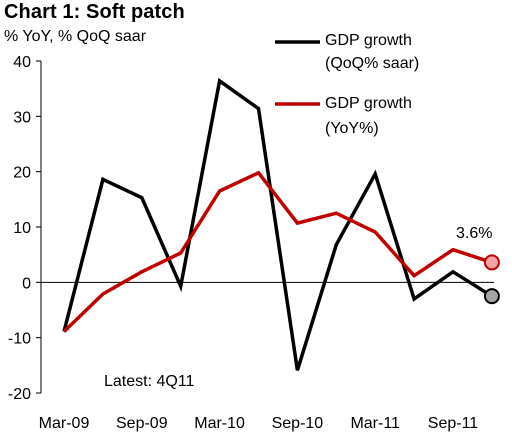 The width and height of the screenshot is (512, 434). I want to click on legend-label: (YoY%), so click(352, 128).